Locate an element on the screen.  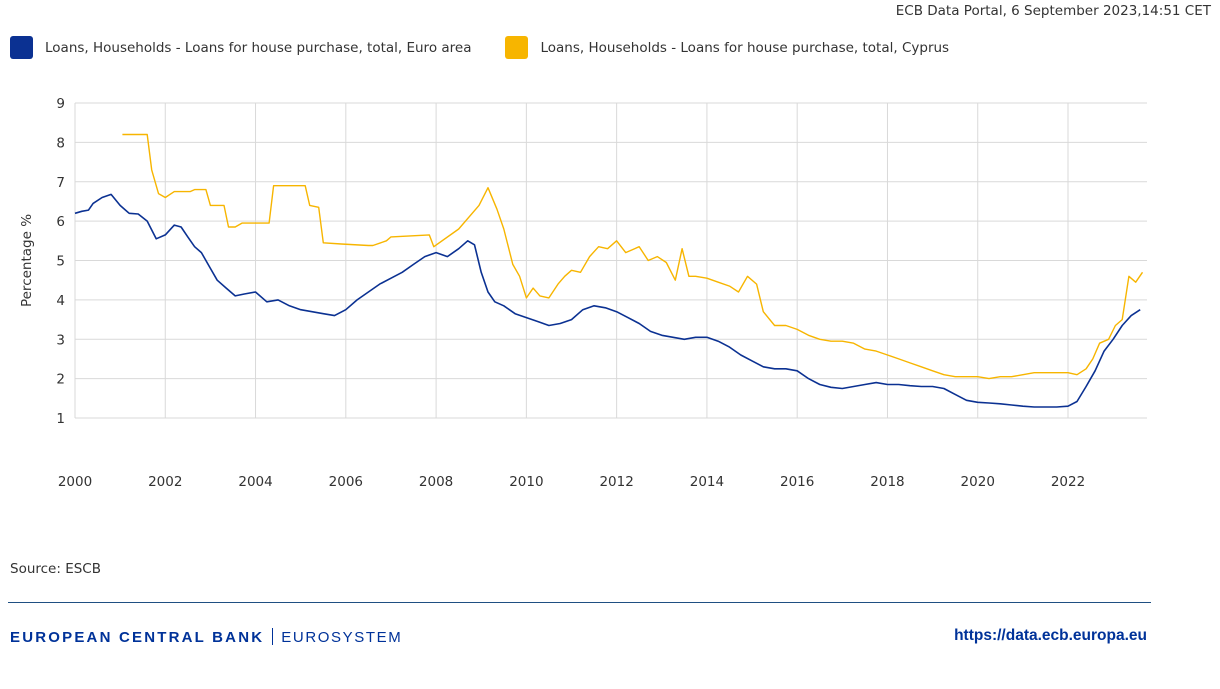
source-note: Source: ESCB is located at coordinates (55, 569).